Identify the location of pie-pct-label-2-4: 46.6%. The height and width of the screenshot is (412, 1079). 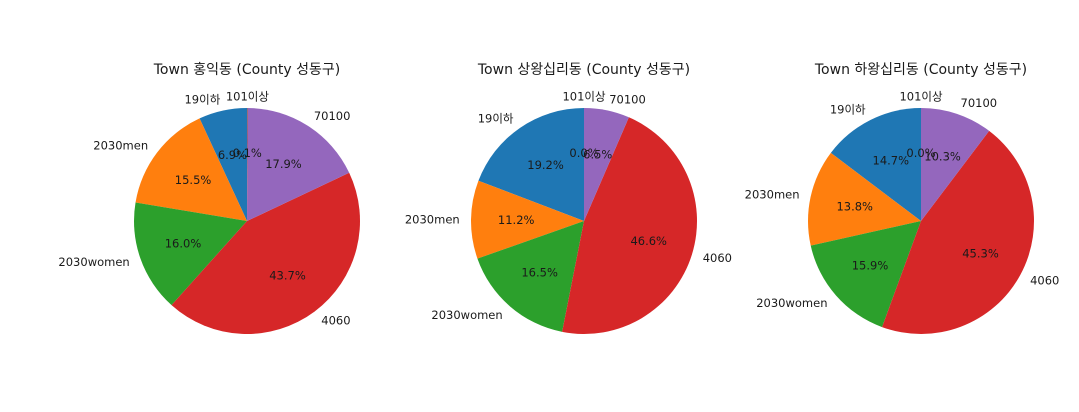
(648, 241).